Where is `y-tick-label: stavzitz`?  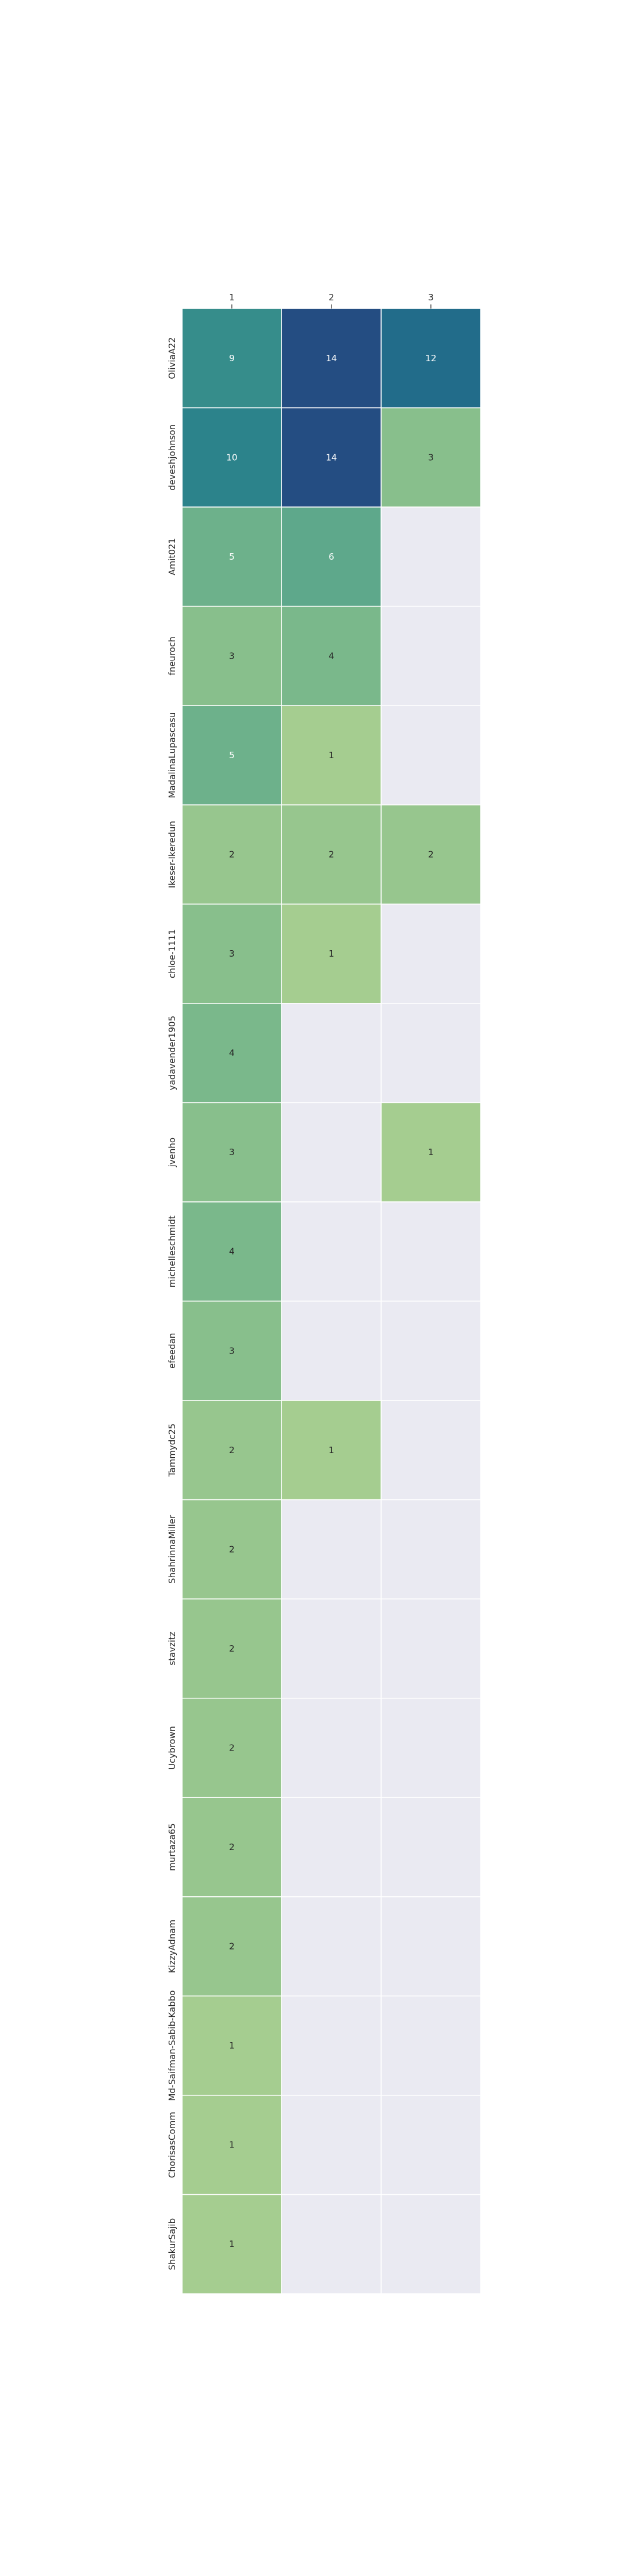
y-tick-label: stavzitz is located at coordinates (172, 1649).